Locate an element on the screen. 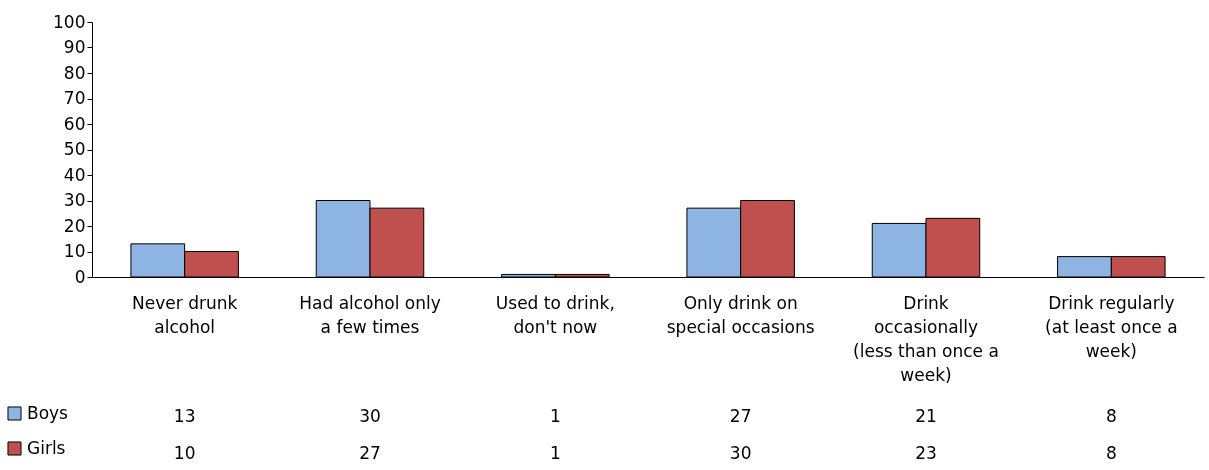  x-tick-label: Had alcohol only a few times is located at coordinates (370, 314).